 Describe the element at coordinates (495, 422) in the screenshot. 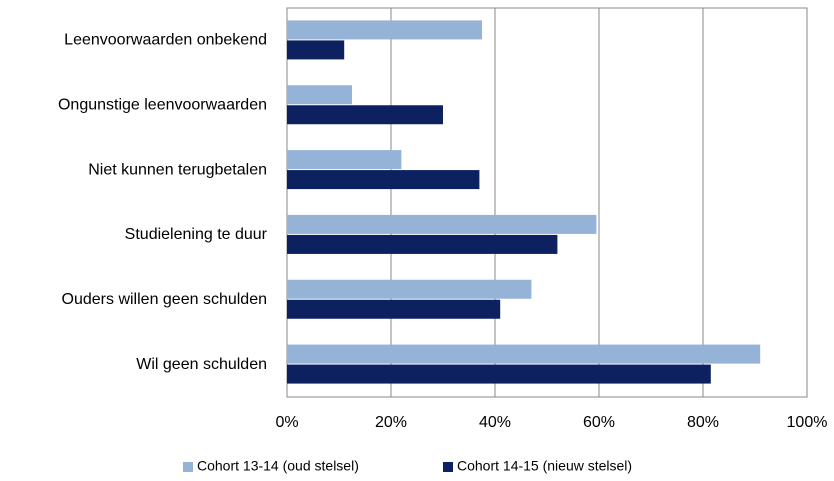

I see `x-tick-label: 40%` at that location.